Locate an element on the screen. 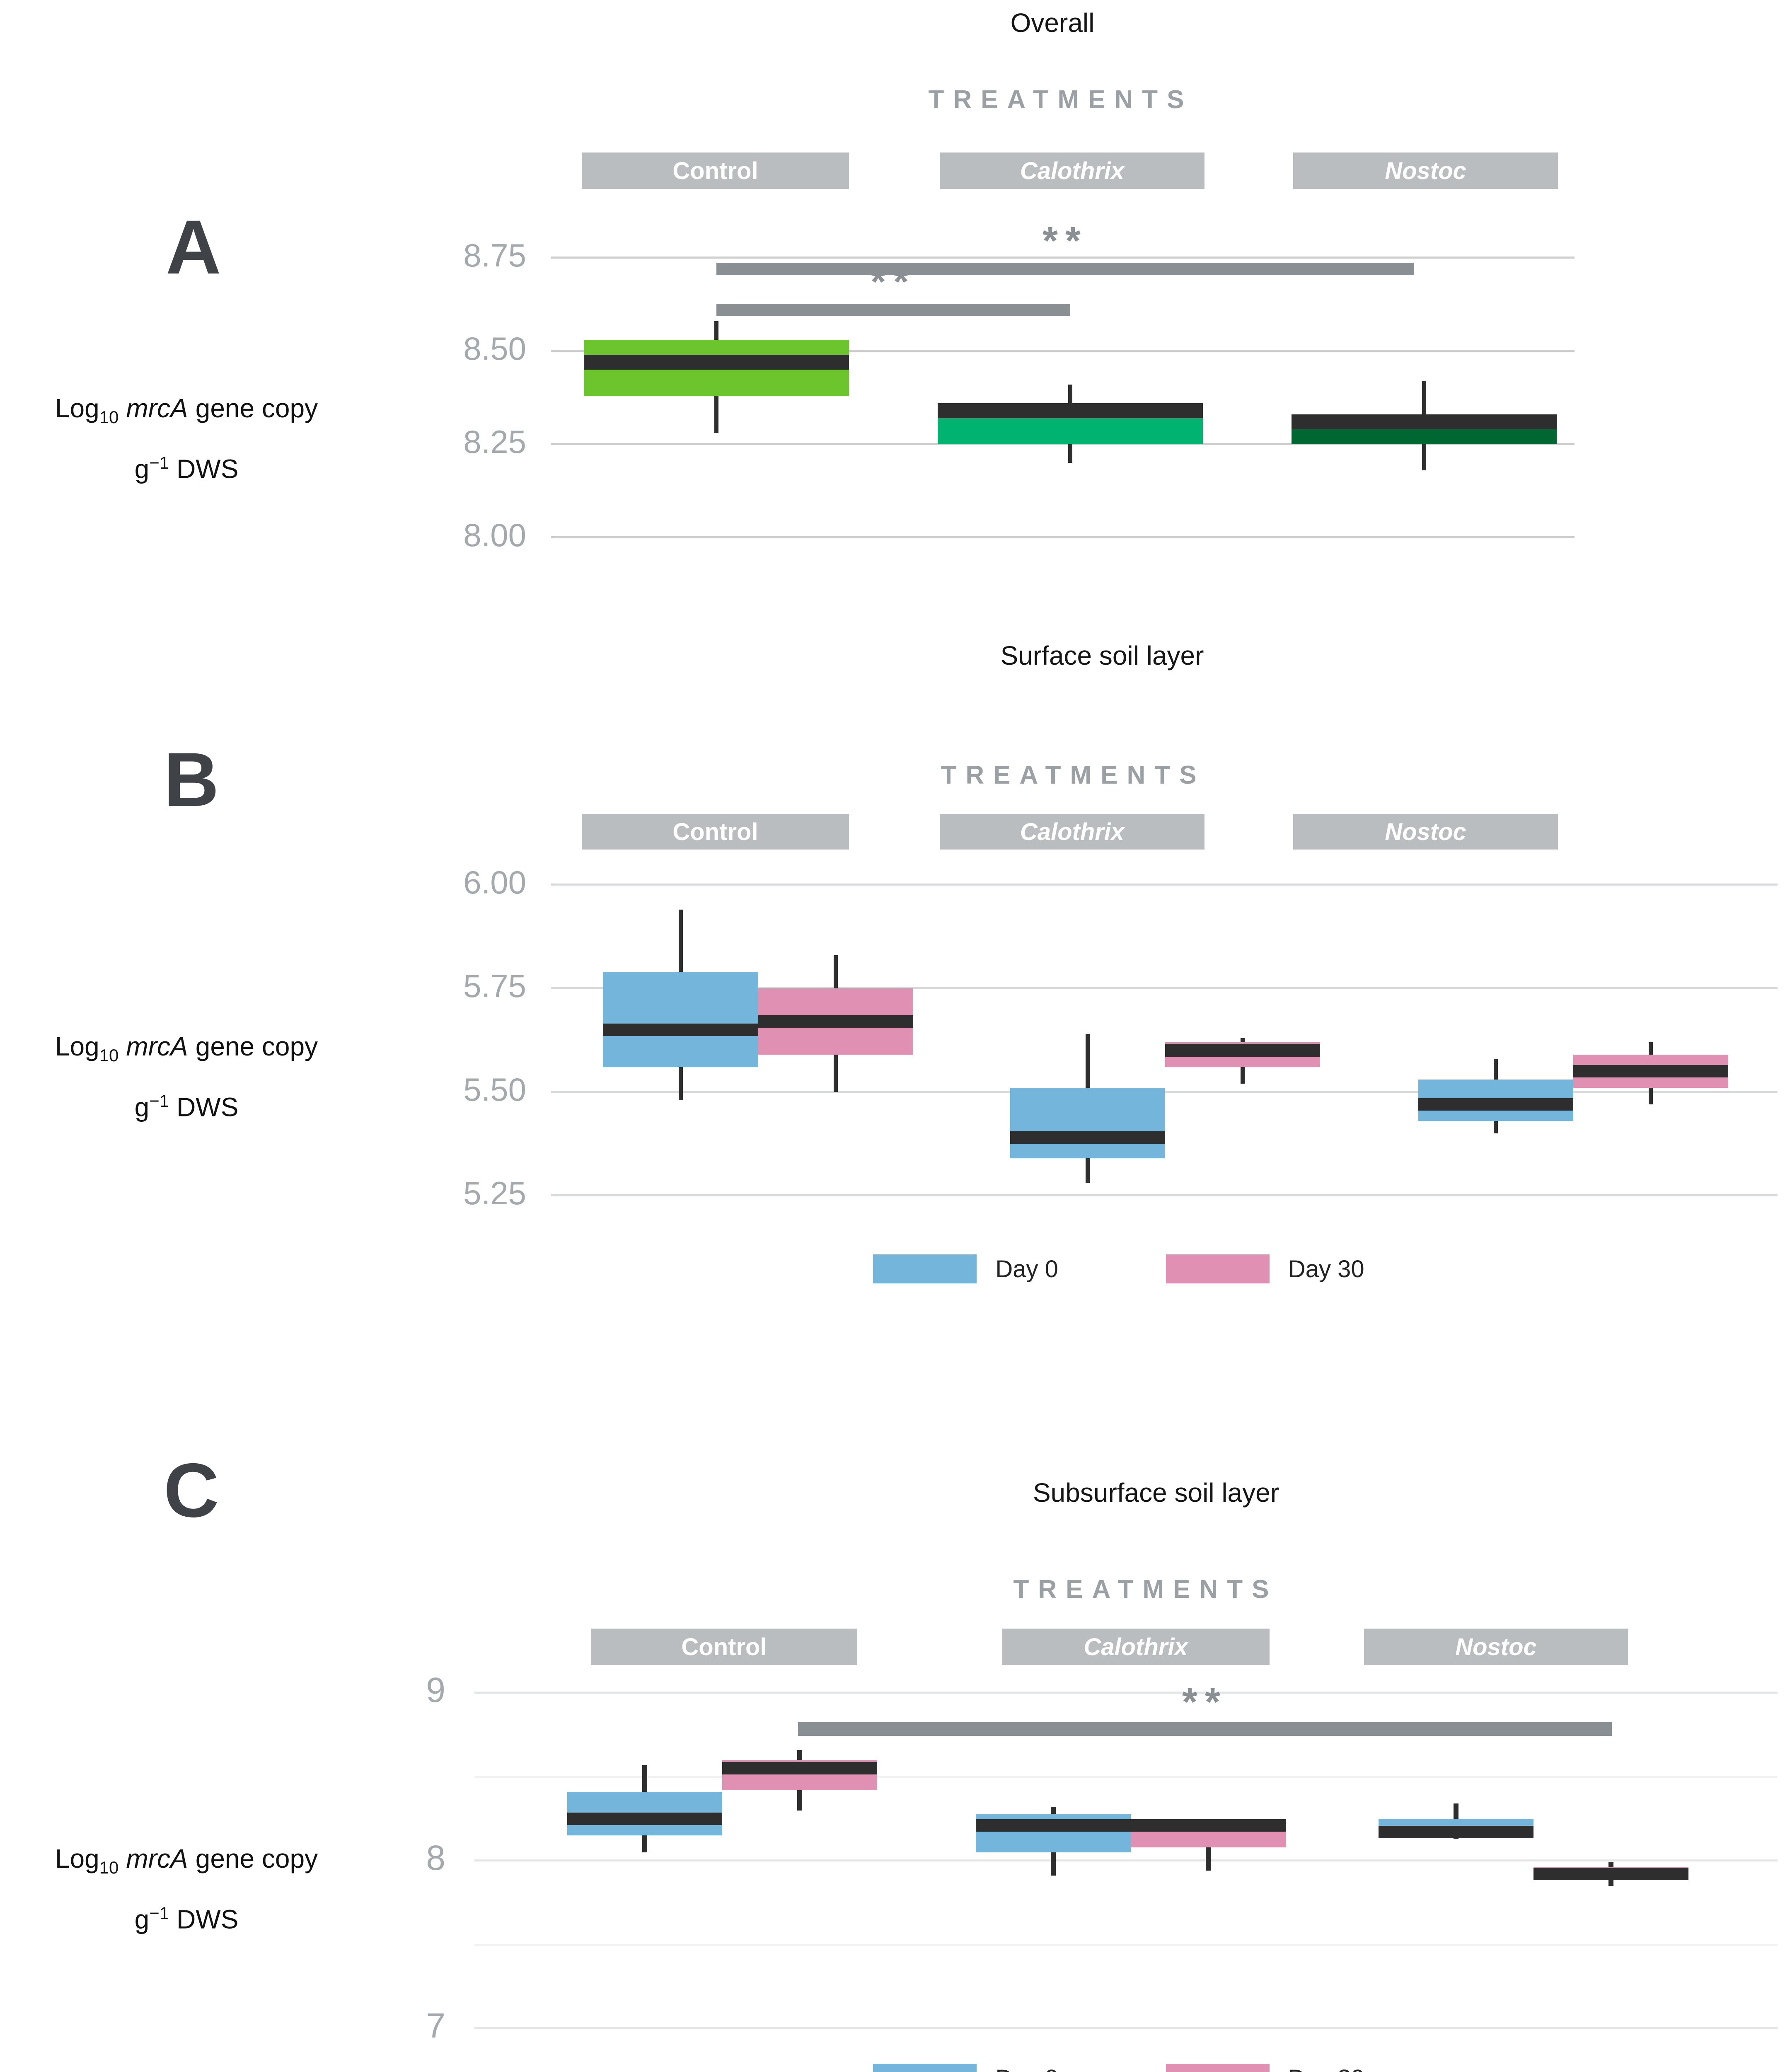 The width and height of the screenshot is (1785, 2072). y-tick-label: 6.00 is located at coordinates (494, 882).